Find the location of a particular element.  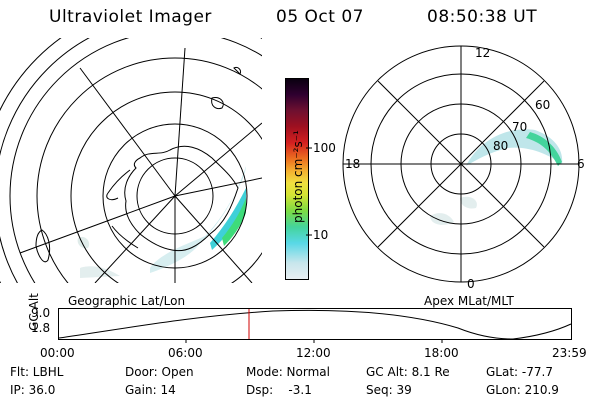

altitude-tick-1-8: 1.8 is located at coordinates (41, 328).